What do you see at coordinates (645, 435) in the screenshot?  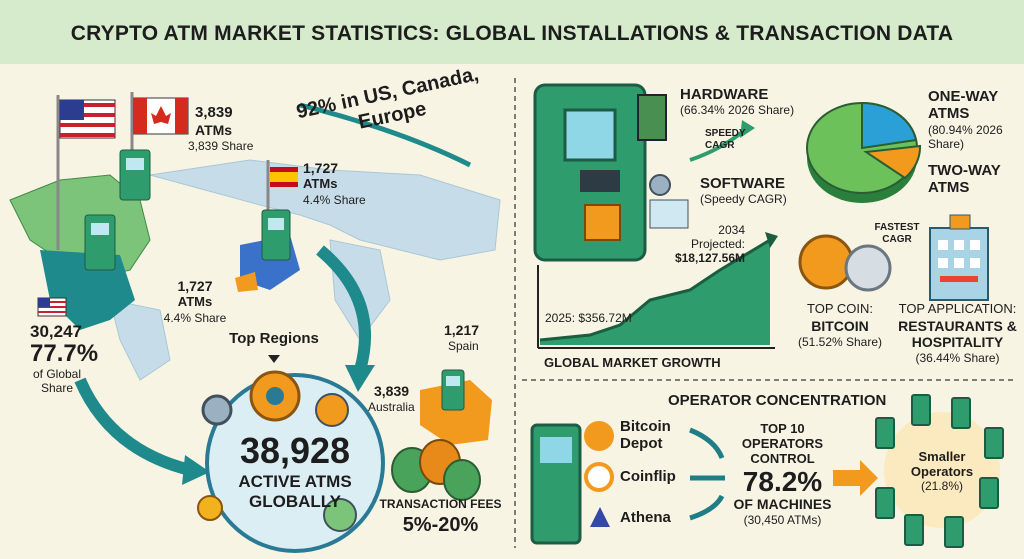 I see `operator: Bitcoin Depot` at bounding box center [645, 435].